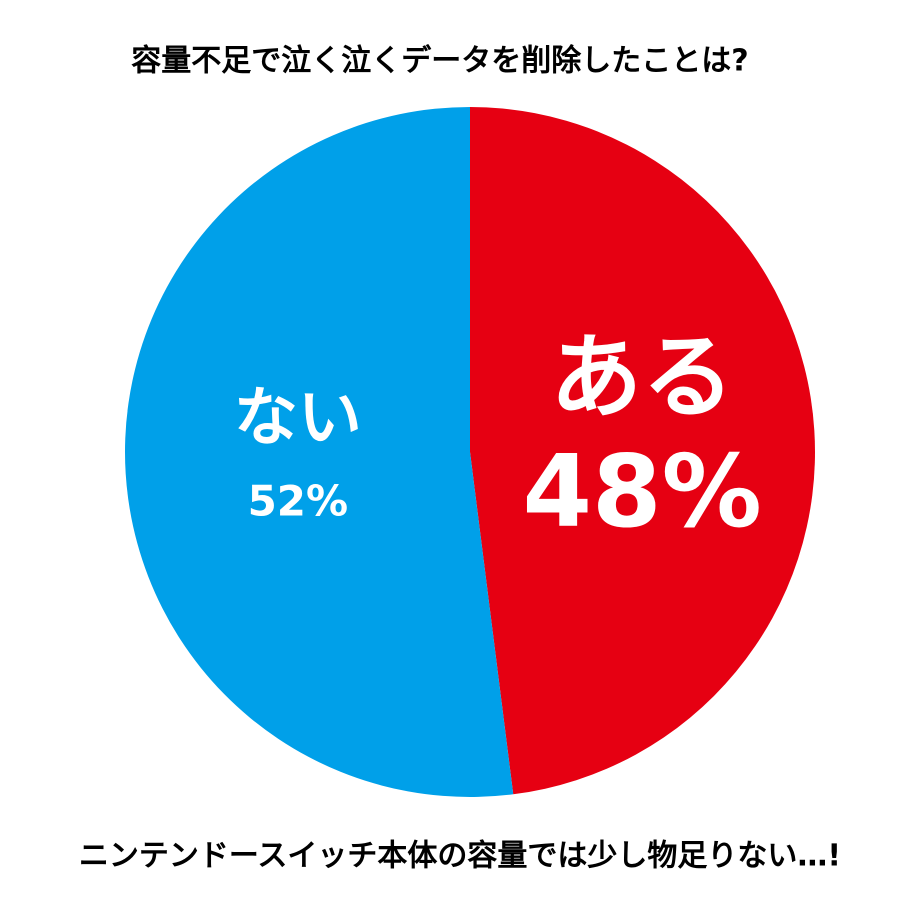 This screenshot has width=900, height=900. What do you see at coordinates (298, 500) in the screenshot?
I see `value-label: 52%` at bounding box center [298, 500].